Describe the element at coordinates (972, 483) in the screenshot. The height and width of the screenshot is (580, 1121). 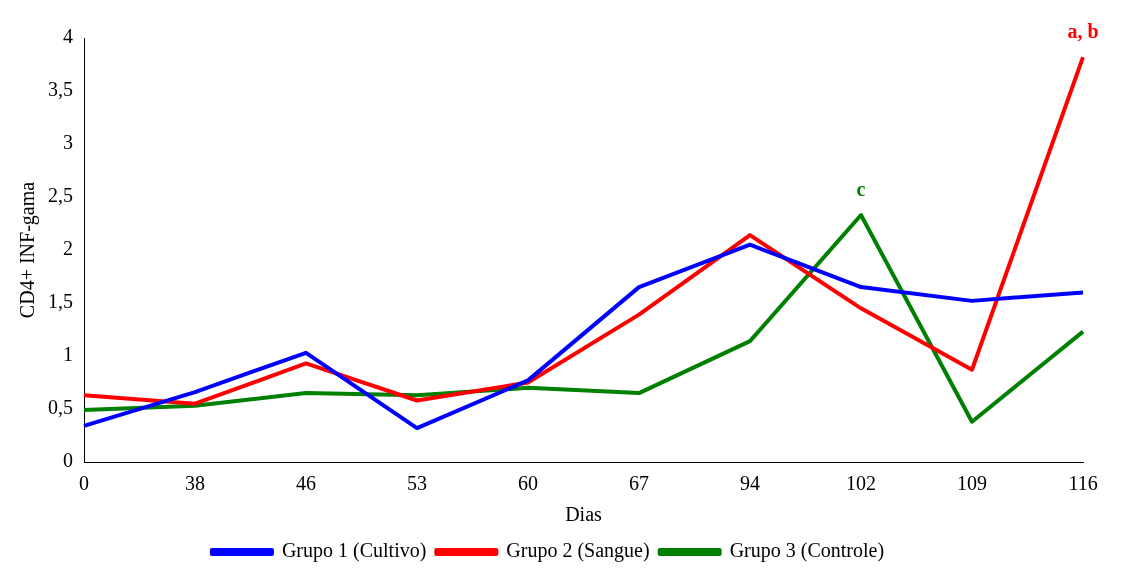
I see `x-tick-label: 109` at that location.